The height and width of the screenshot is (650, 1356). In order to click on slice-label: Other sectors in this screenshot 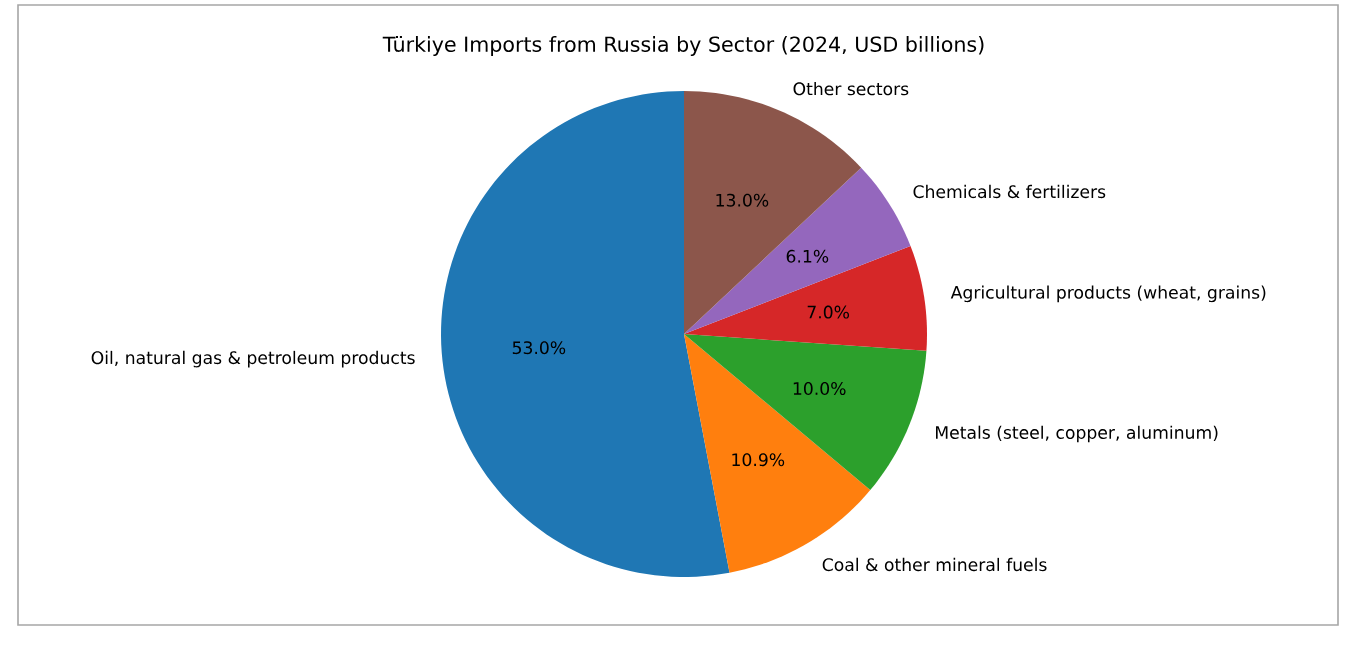, I will do `click(851, 89)`.